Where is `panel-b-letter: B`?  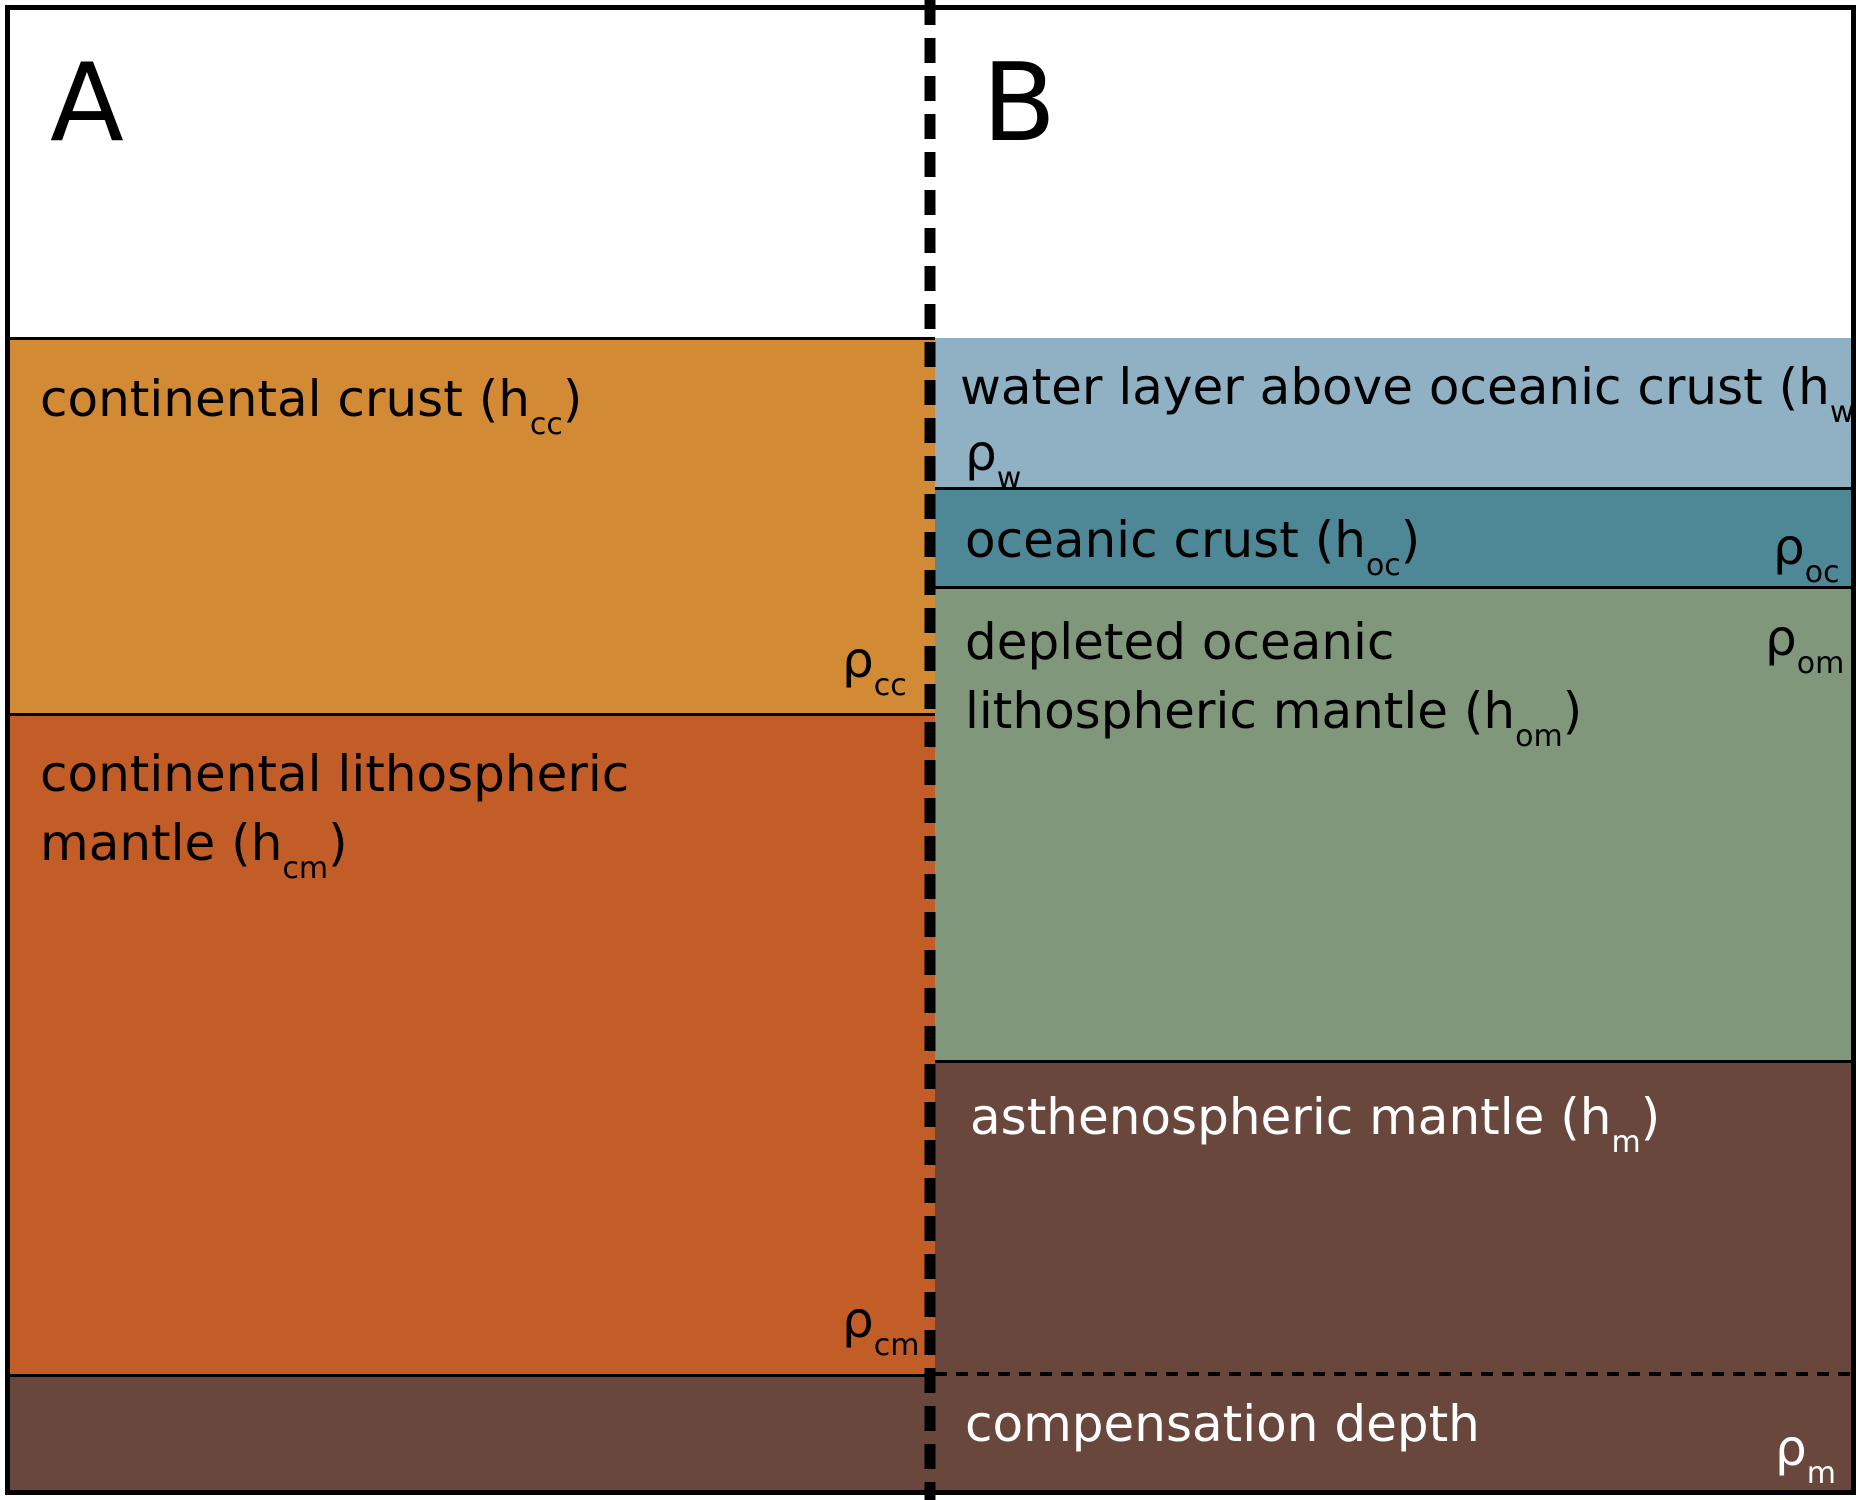 panel-b-letter: B is located at coordinates (1019, 103).